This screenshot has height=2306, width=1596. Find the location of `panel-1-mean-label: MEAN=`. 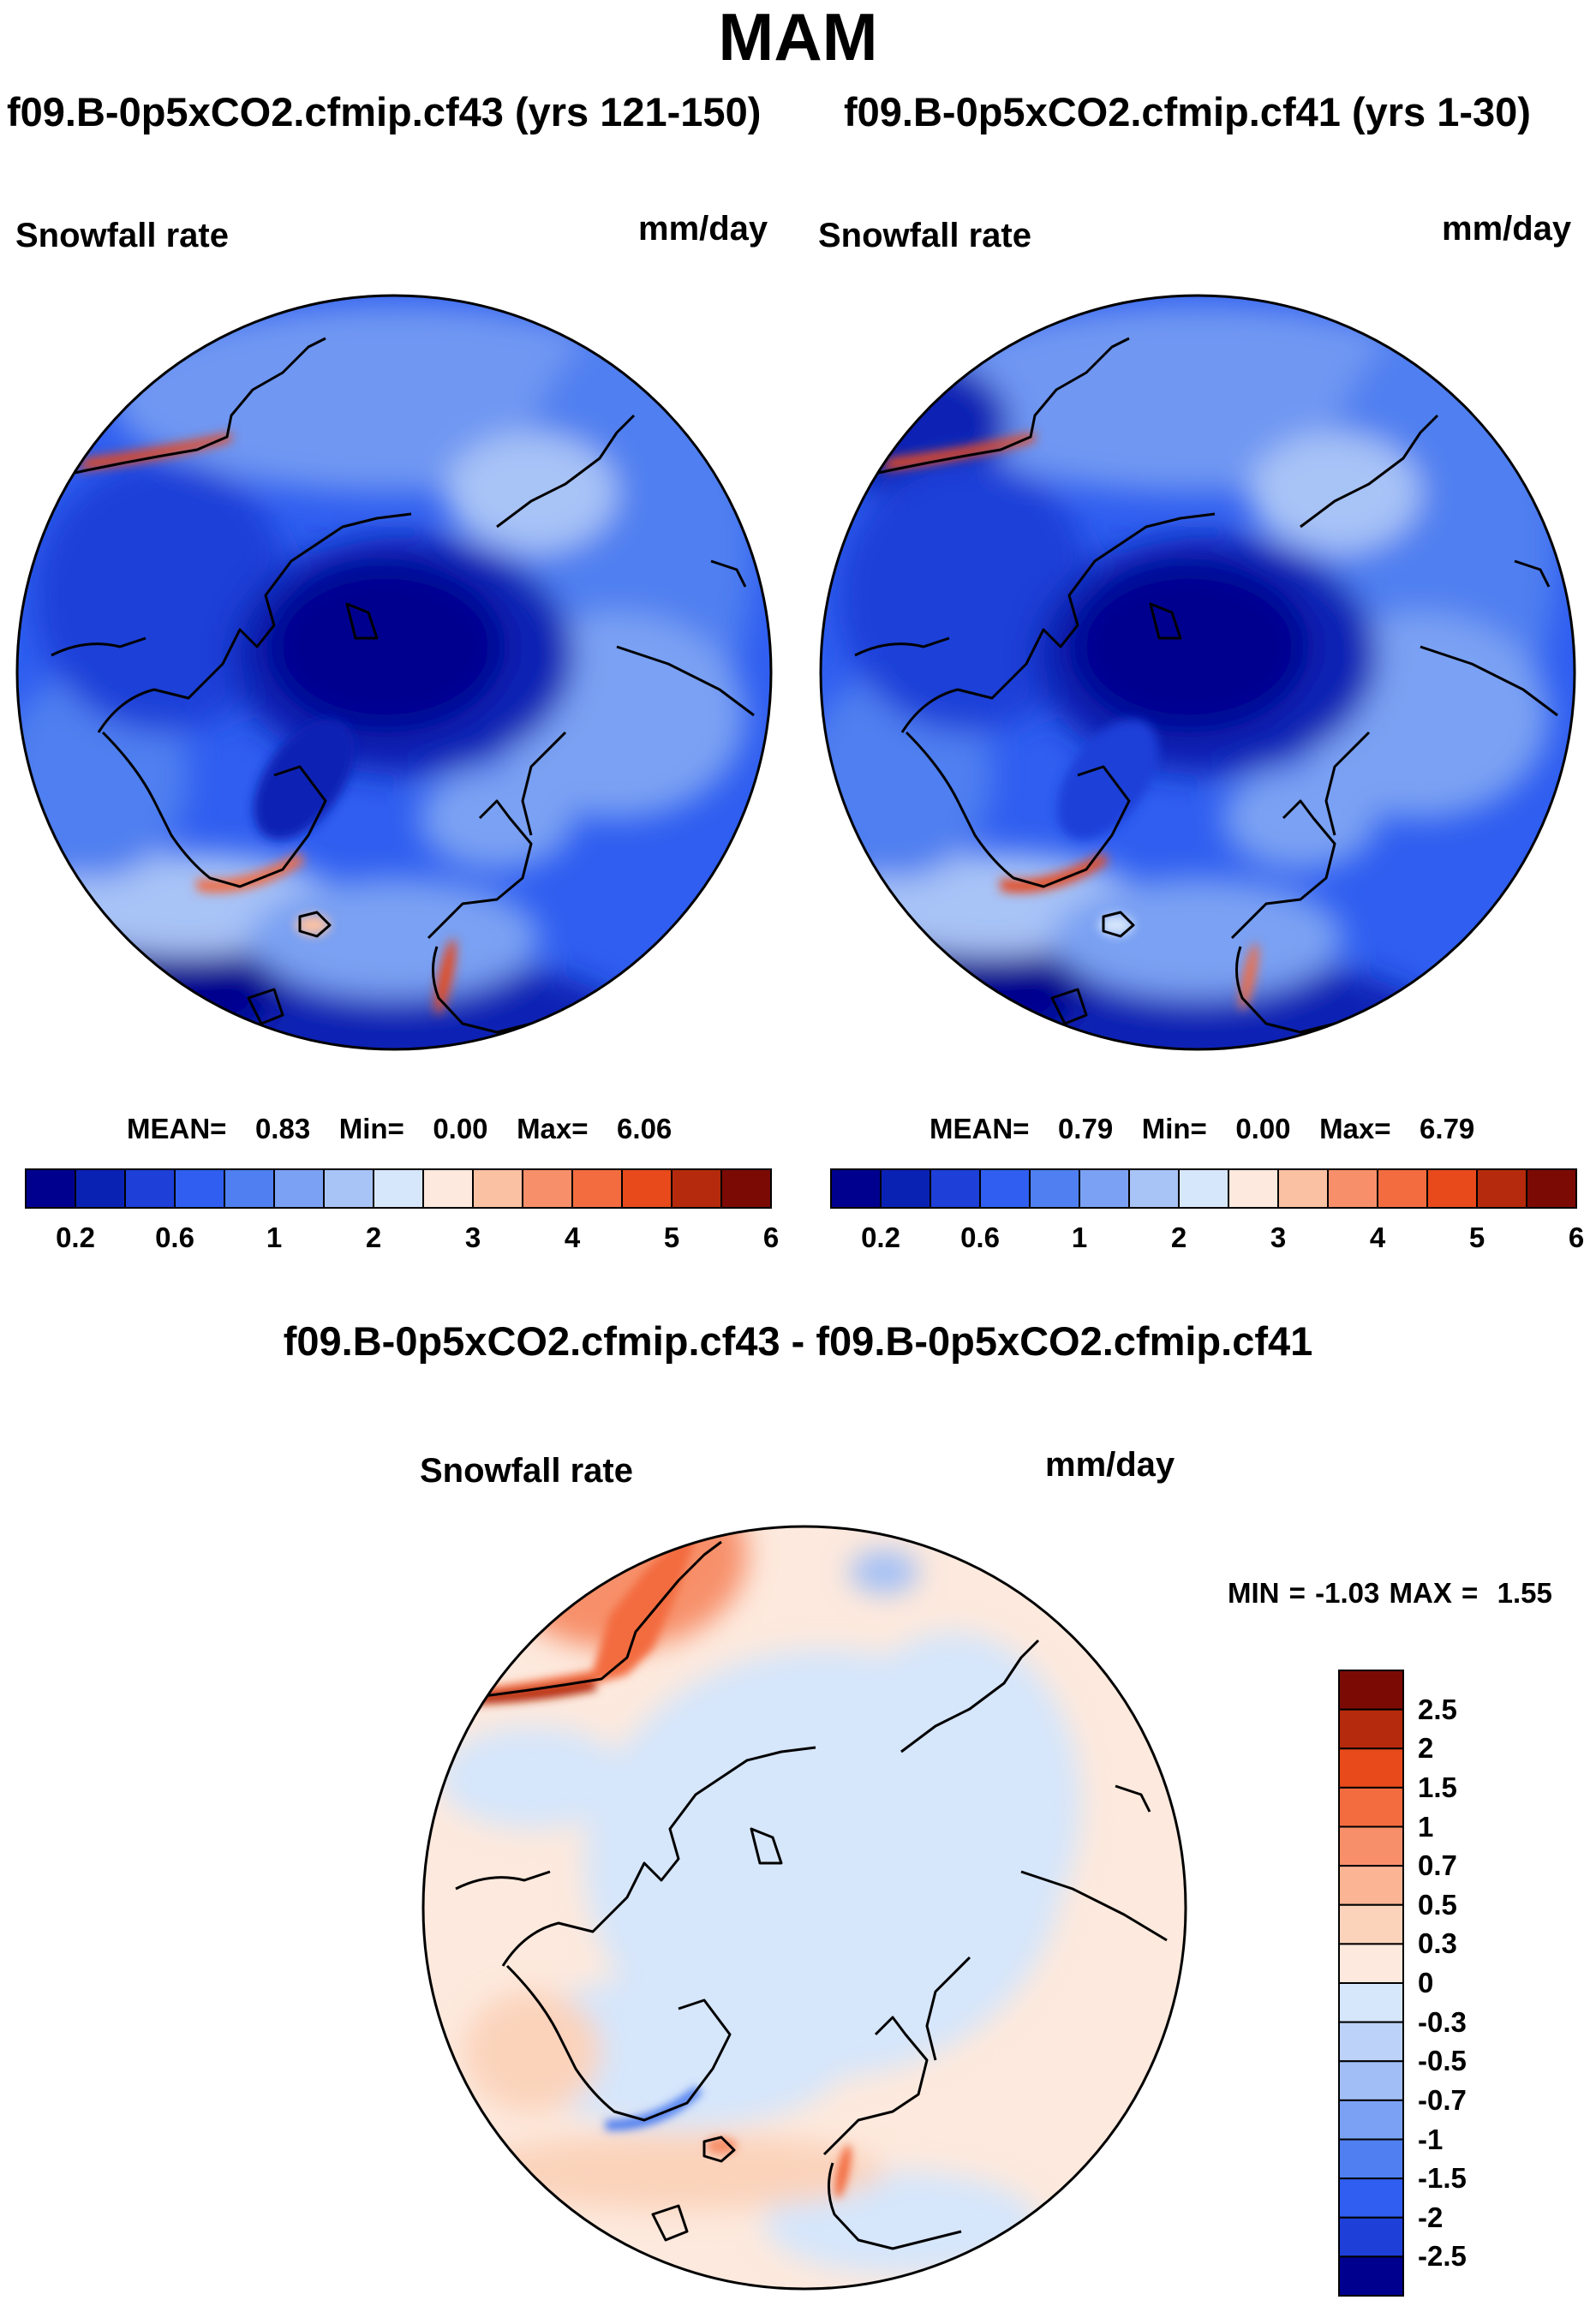

panel-1-mean-label: MEAN= is located at coordinates (177, 1129).